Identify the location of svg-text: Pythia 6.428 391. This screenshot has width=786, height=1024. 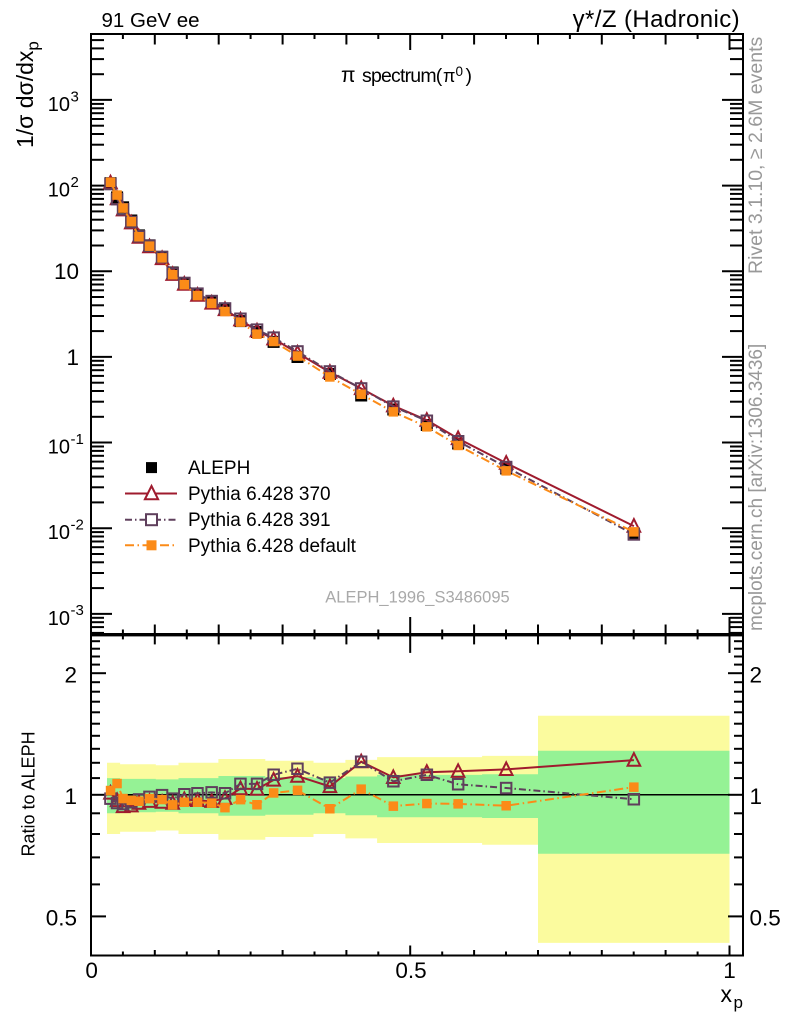
(259, 520).